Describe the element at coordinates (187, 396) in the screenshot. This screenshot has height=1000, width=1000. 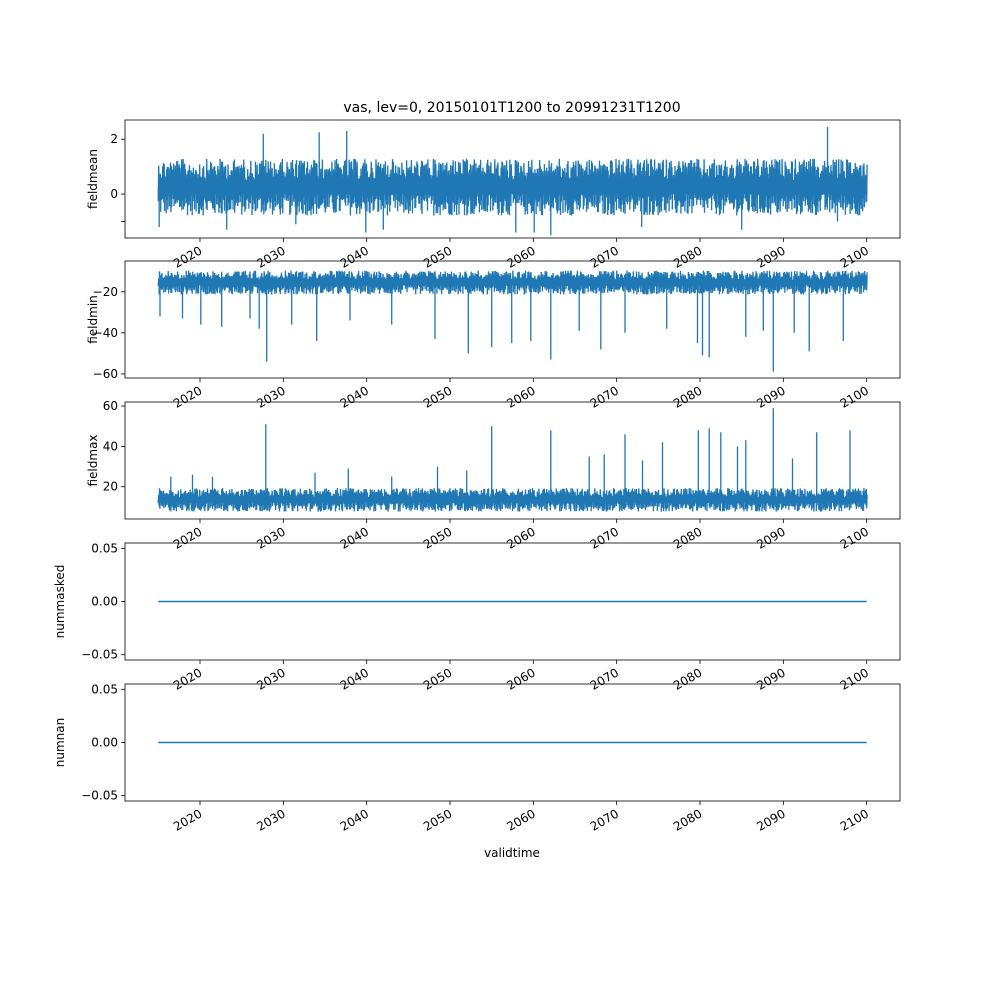
I see `fieldmin-xtick-label: 2020` at that location.